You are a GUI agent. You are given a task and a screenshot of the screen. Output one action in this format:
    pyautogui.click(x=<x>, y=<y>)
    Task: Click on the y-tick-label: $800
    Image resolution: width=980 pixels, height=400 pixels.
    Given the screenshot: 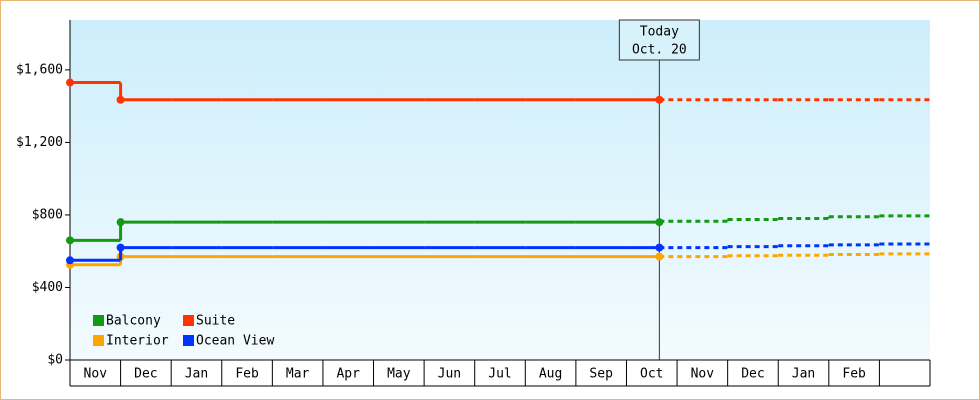 What is the action you would take?
    pyautogui.click(x=47, y=214)
    